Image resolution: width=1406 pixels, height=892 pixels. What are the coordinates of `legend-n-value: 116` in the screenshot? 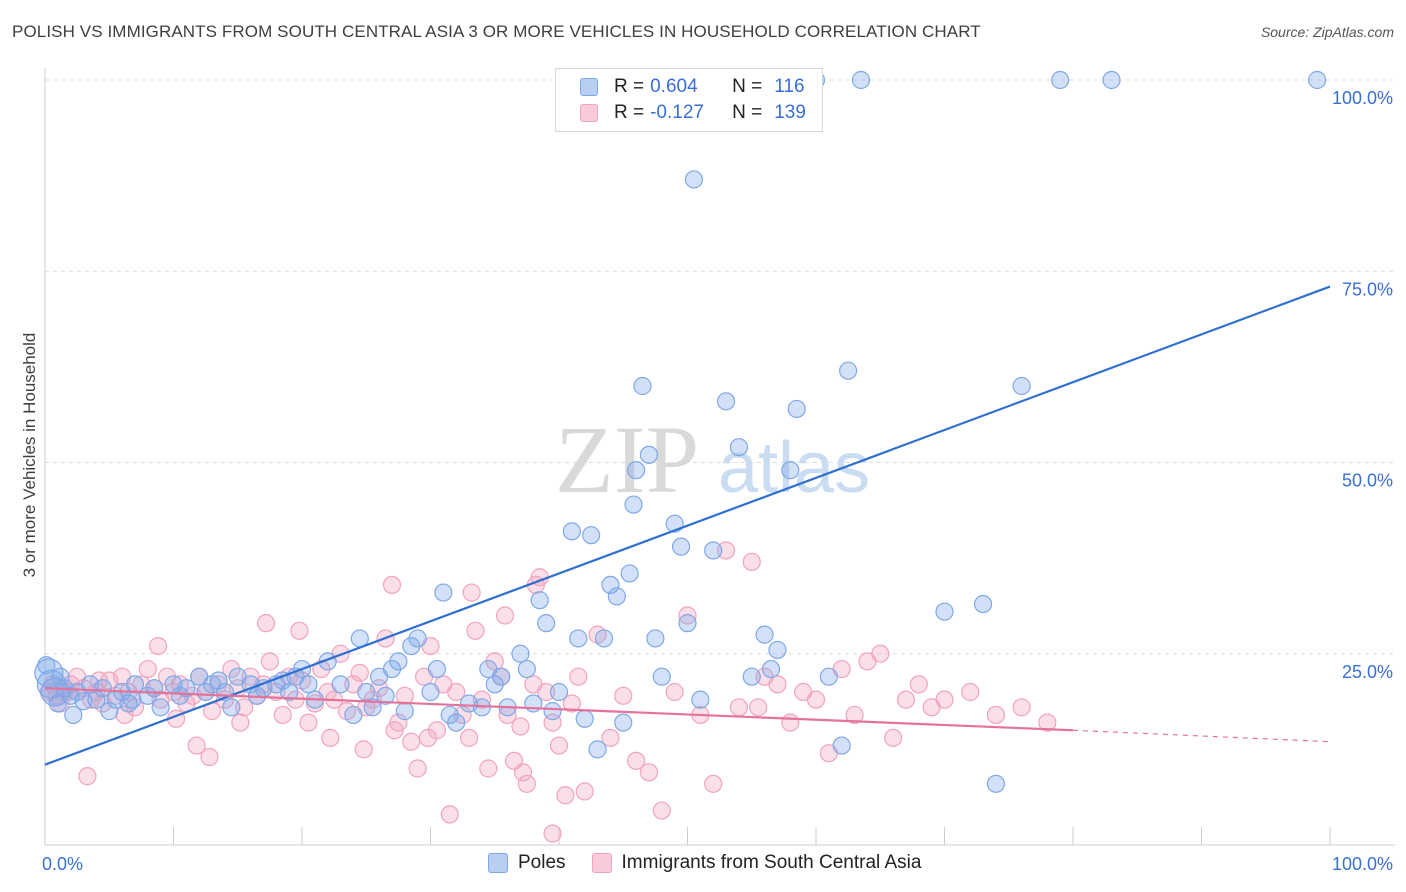 It's located at (789, 86).